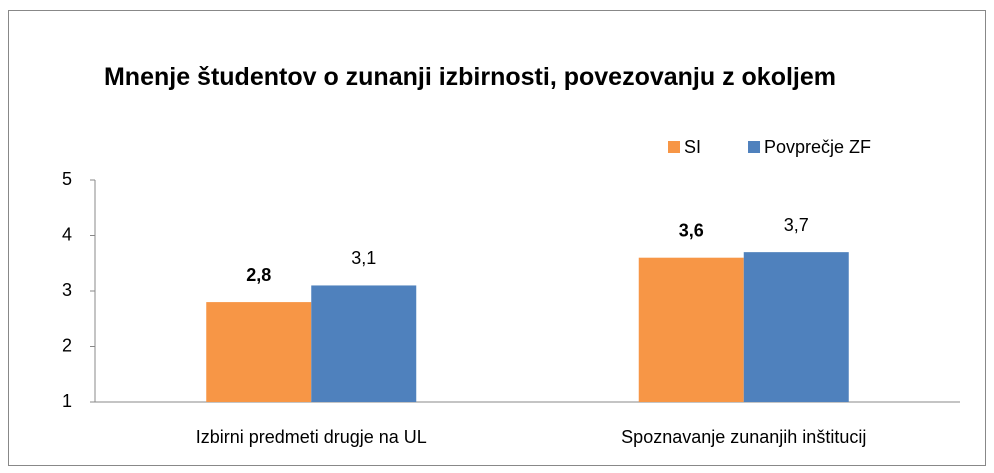  What do you see at coordinates (311, 437) in the screenshot?
I see `x-tick-label: Izbirni predmeti drugje na UL` at bounding box center [311, 437].